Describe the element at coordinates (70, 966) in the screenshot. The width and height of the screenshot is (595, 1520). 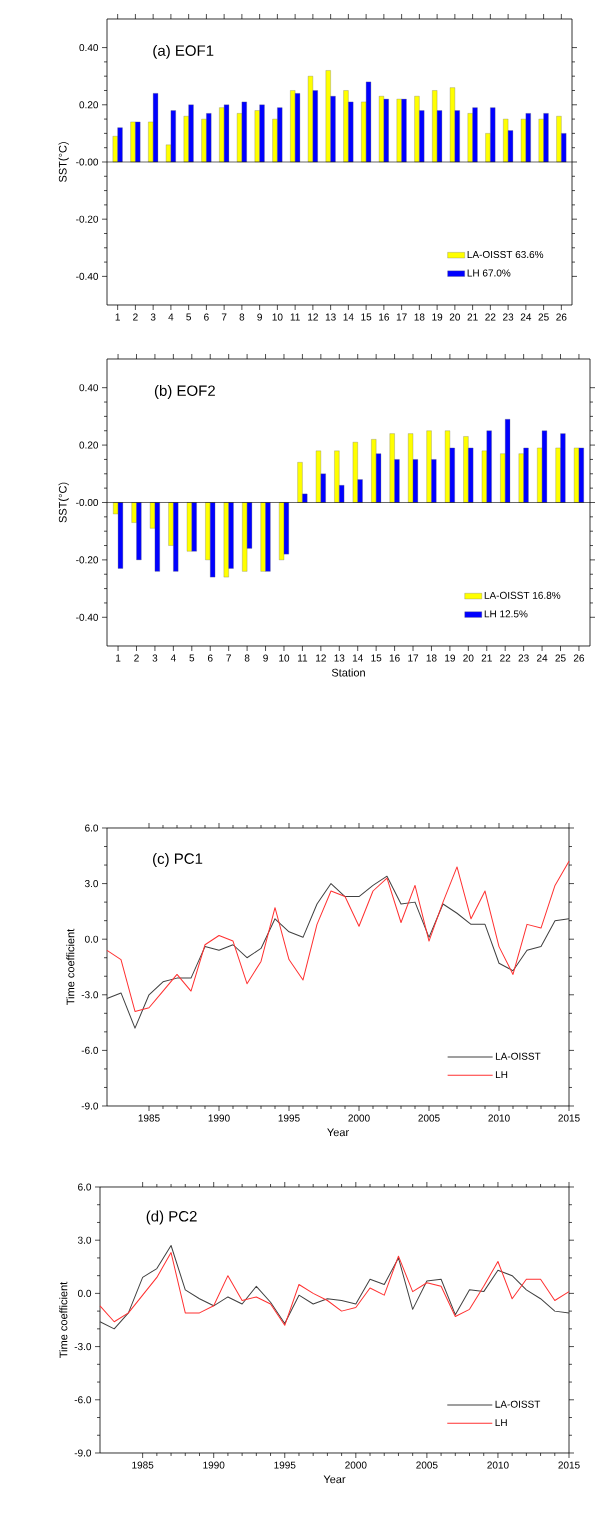
I see `y-axis-title: Time coefficient` at that location.